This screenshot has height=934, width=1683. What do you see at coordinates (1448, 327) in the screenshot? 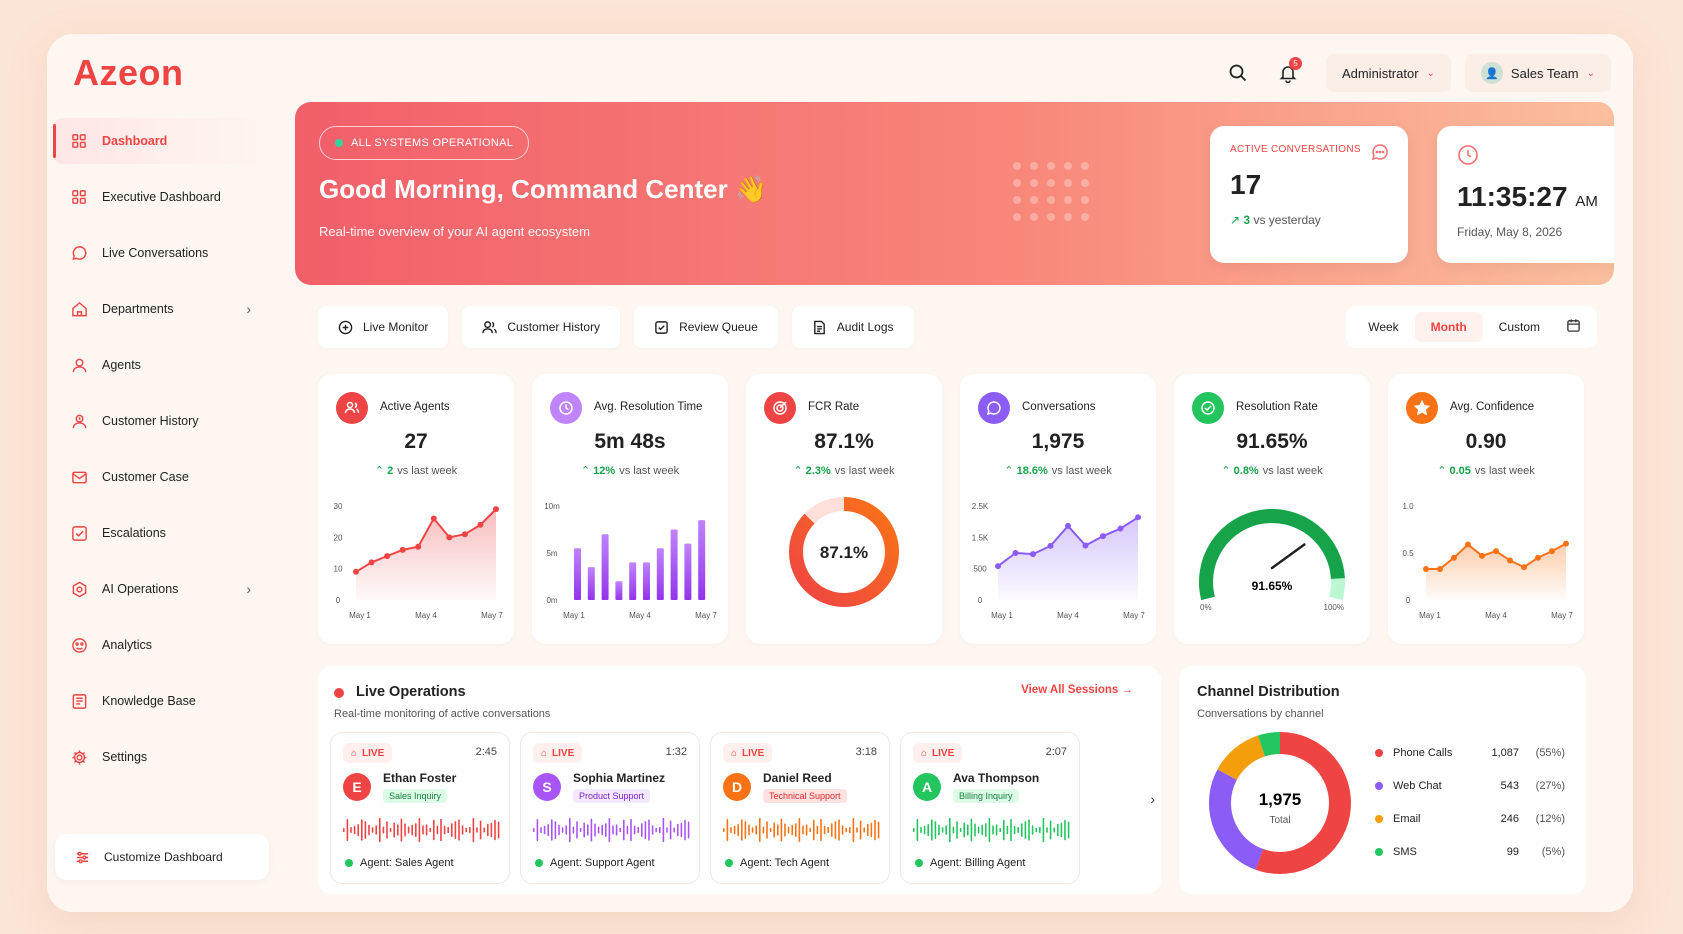
I see `range-month: Month` at bounding box center [1448, 327].